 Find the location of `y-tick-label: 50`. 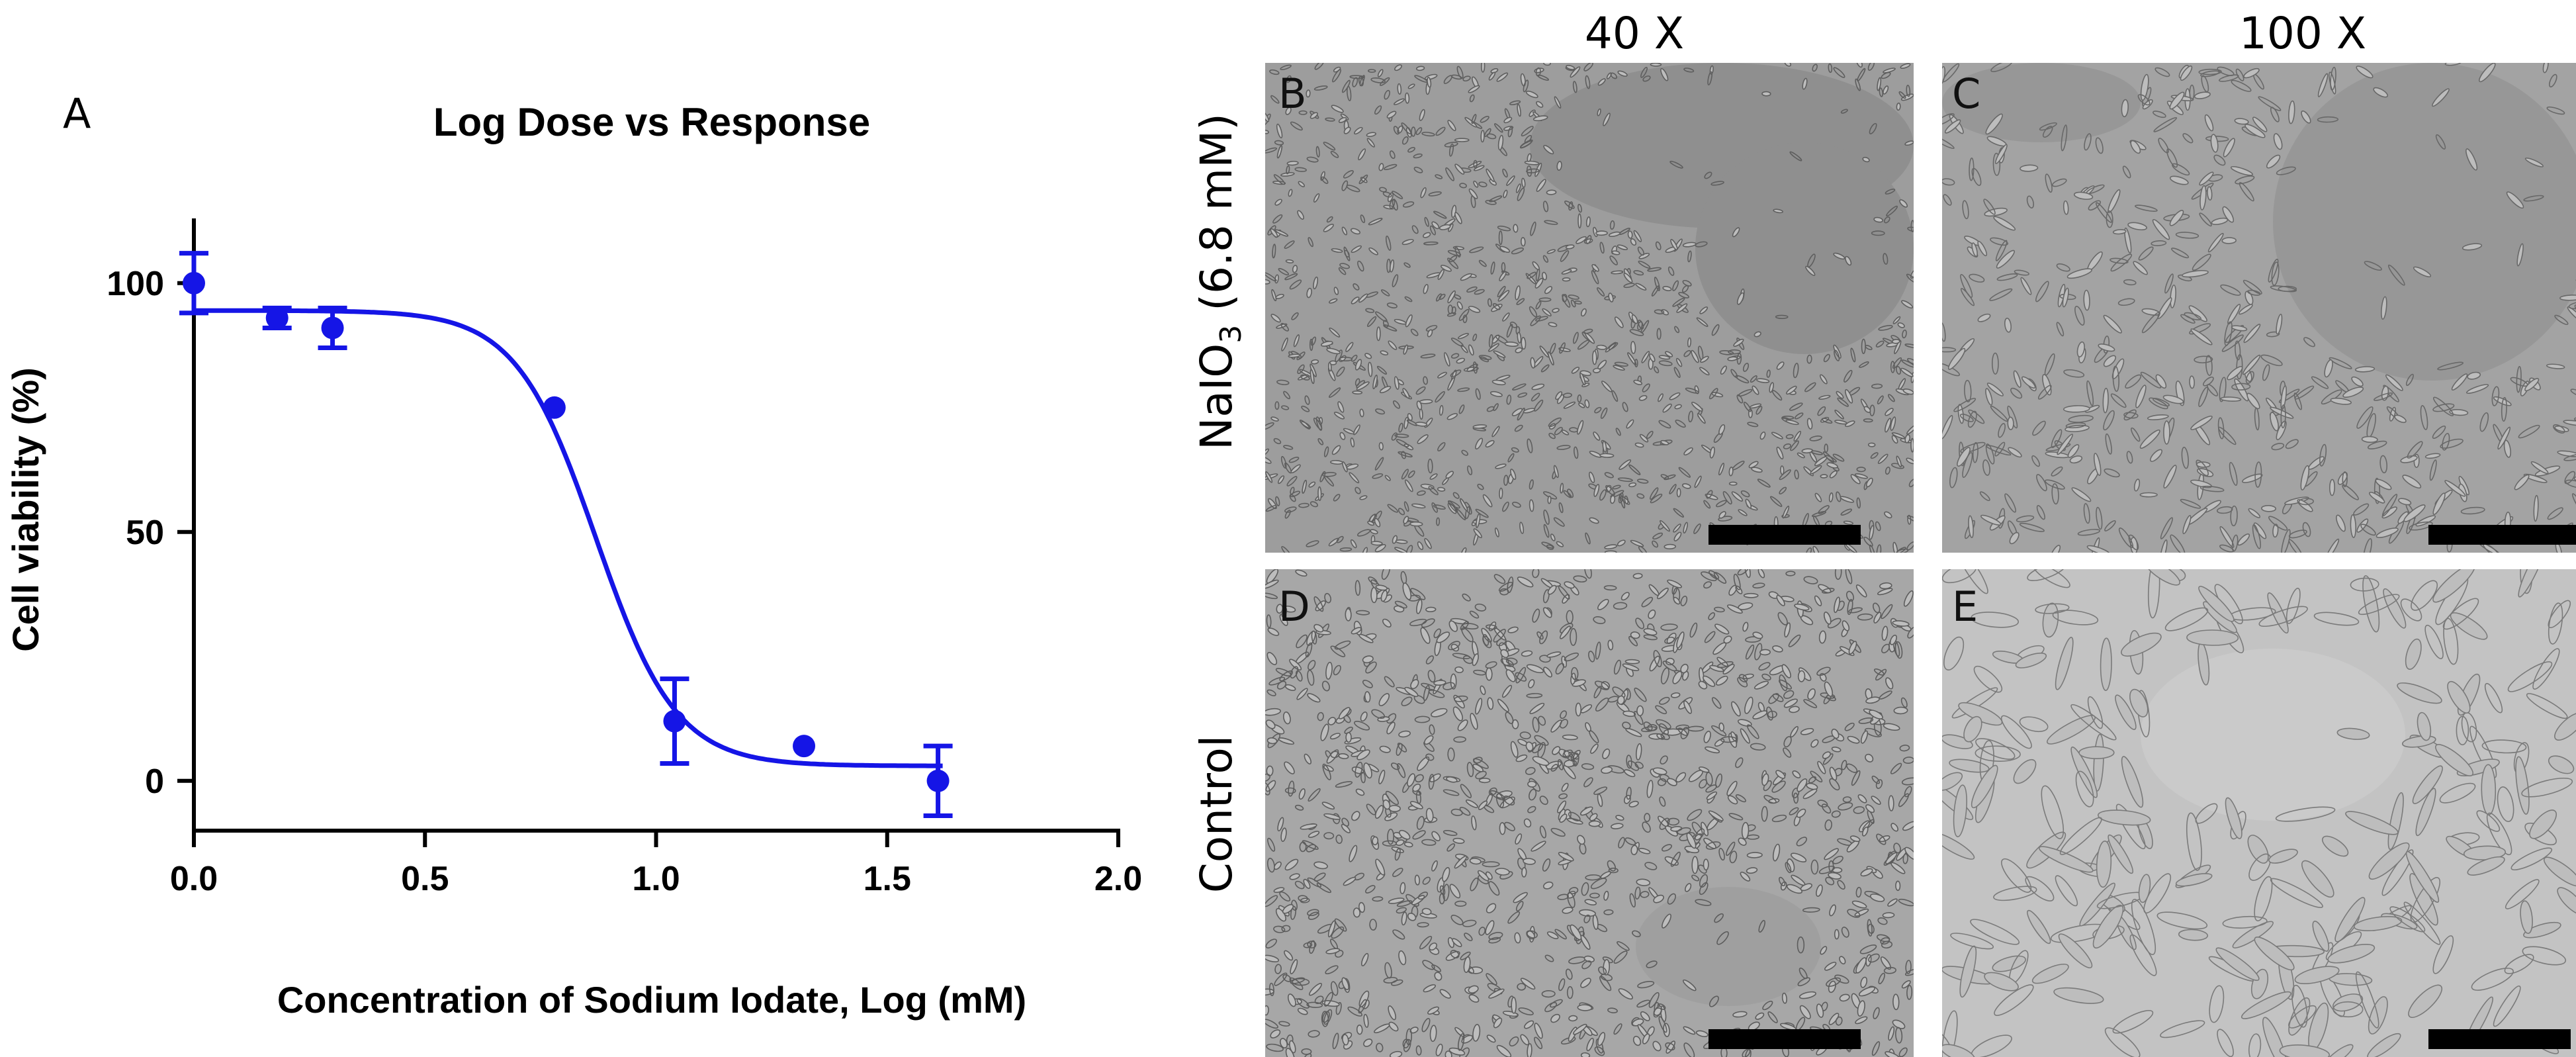

y-tick-label: 50 is located at coordinates (145, 533).